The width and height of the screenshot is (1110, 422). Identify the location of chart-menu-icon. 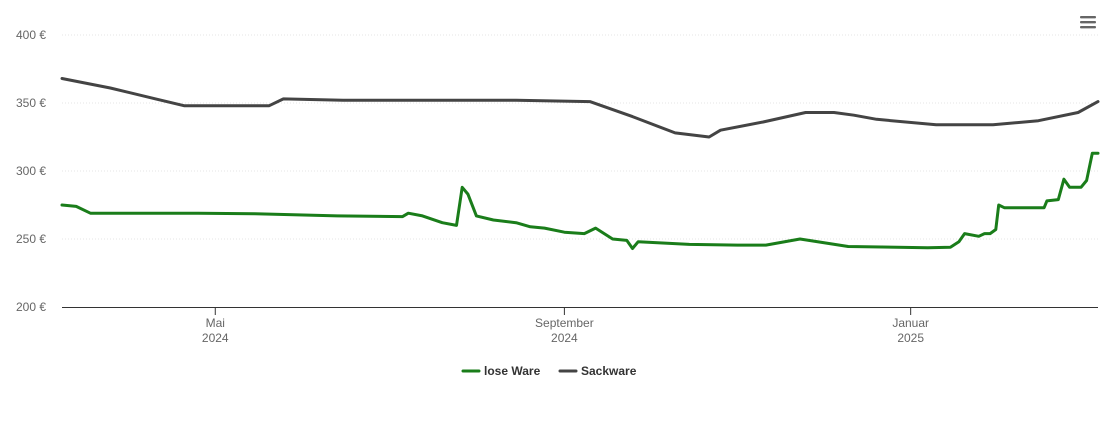
(1088, 22).